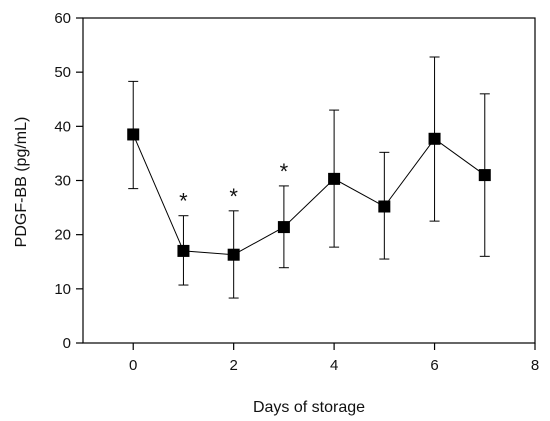  I want to click on y-tick-label: 50, so click(62, 72).